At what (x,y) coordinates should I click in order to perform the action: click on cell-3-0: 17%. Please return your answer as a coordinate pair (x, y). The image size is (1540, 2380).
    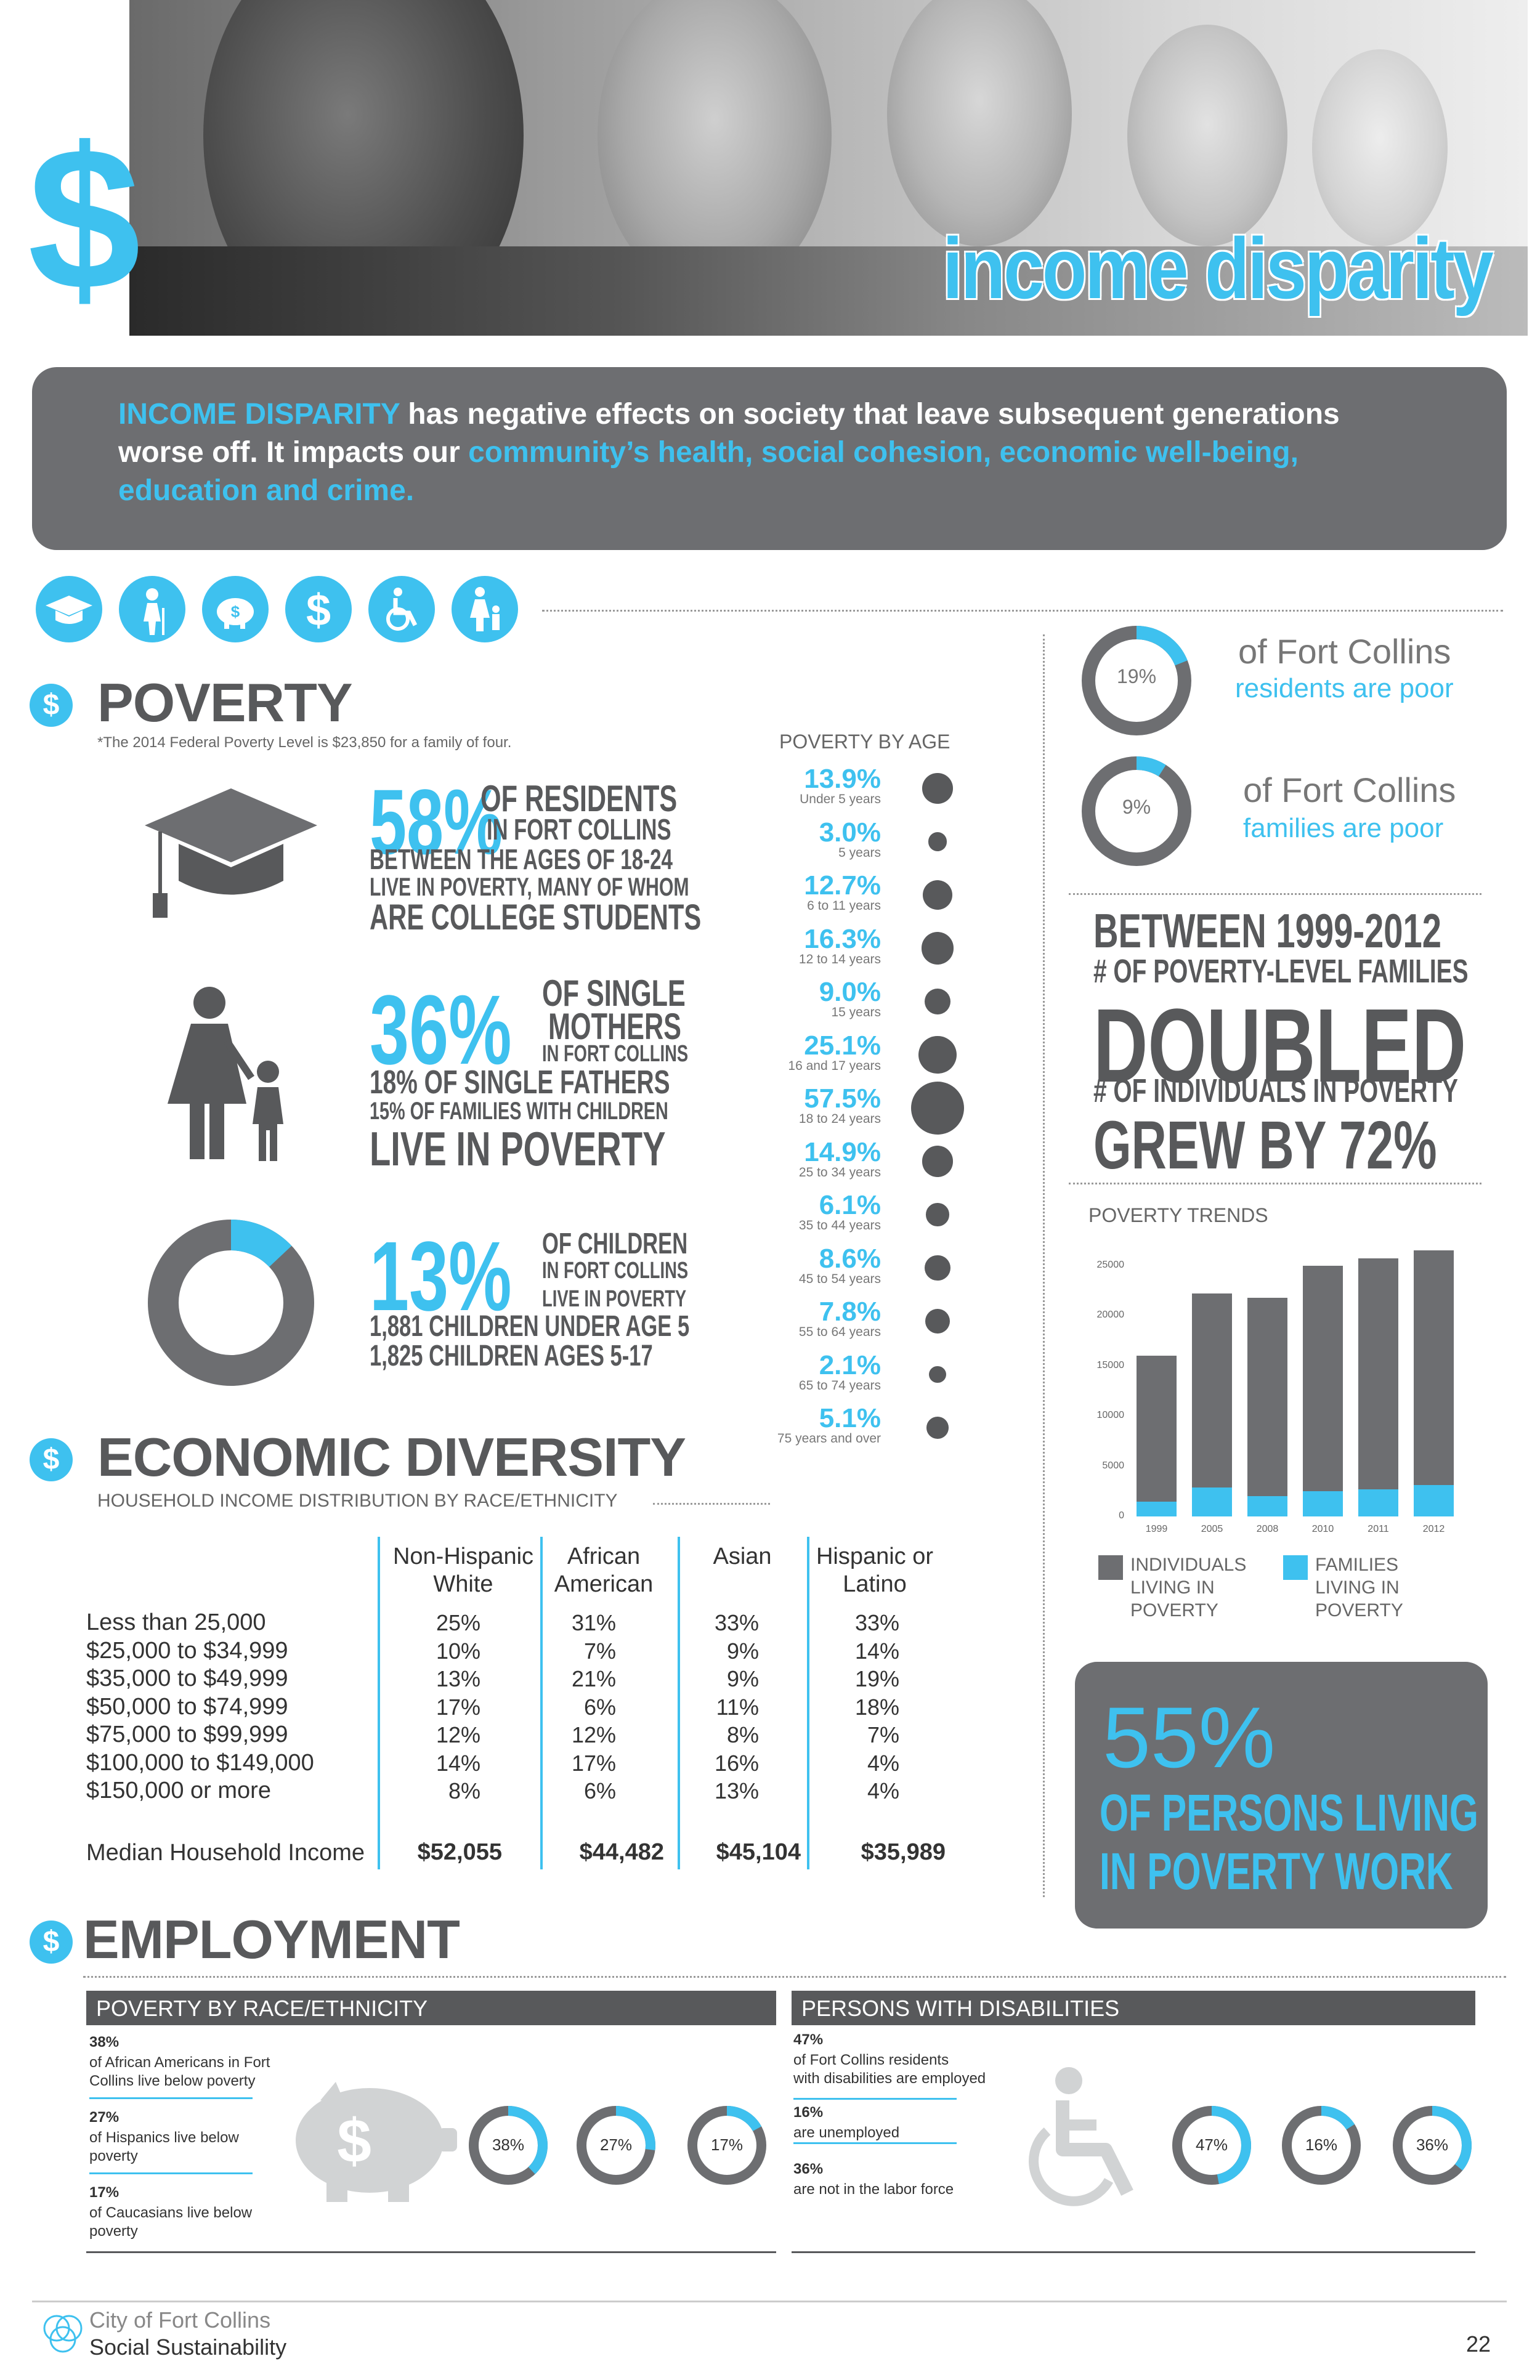
    Looking at the image, I should click on (458, 1707).